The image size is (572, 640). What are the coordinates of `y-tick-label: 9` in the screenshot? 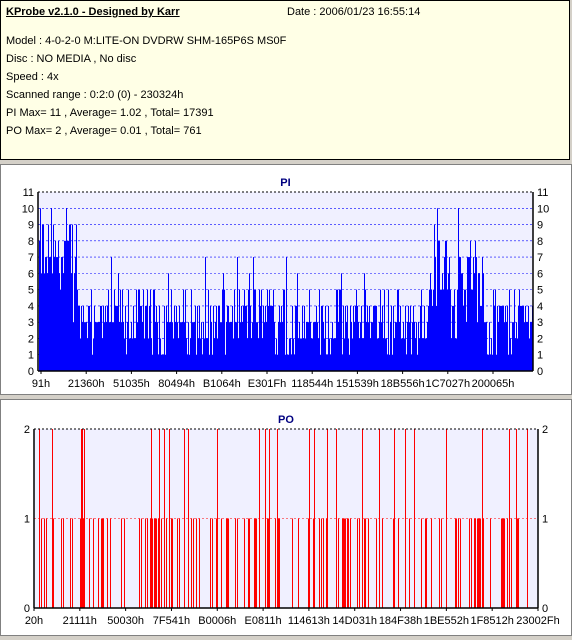 It's located at (31, 226).